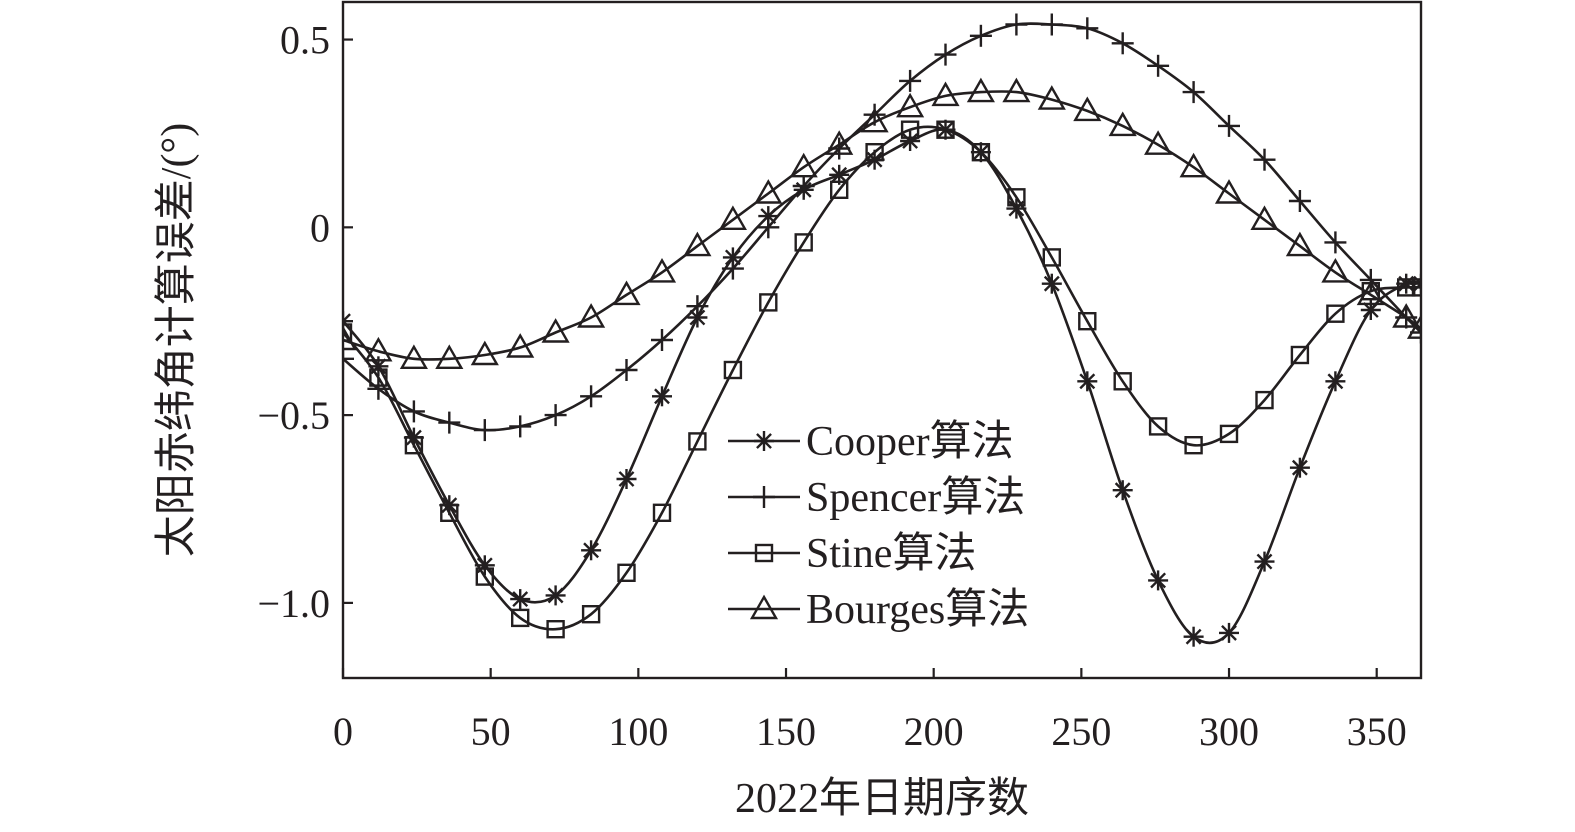 The width and height of the screenshot is (1575, 832). Describe the element at coordinates (638, 731) in the screenshot. I see `x-tick-label: 100` at that location.